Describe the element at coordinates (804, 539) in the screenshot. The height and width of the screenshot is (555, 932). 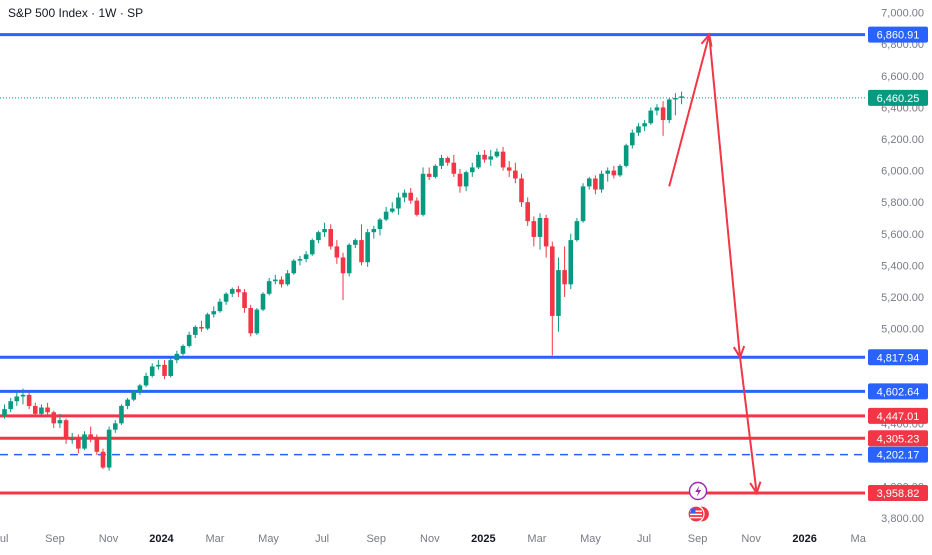
I see `x-tick-label: 2026` at that location.